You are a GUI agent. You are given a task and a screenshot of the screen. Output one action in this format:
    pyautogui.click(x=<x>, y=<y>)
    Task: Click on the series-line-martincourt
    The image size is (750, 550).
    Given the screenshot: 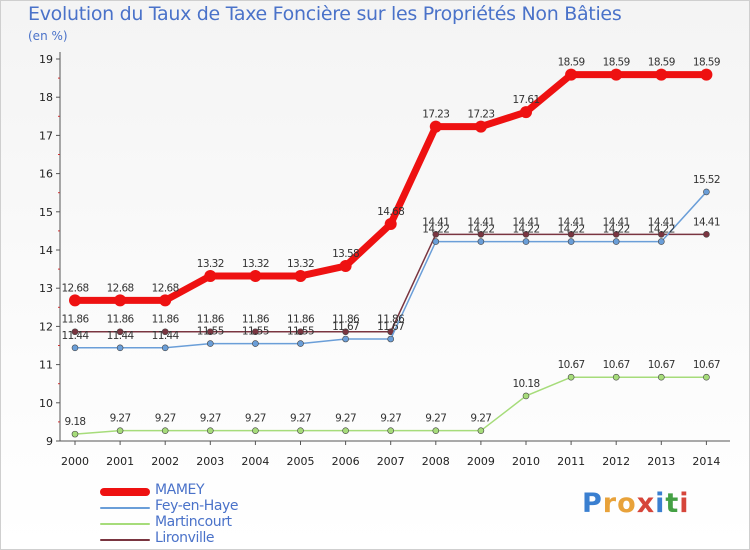 What is the action you would take?
    pyautogui.click(x=390, y=405)
    